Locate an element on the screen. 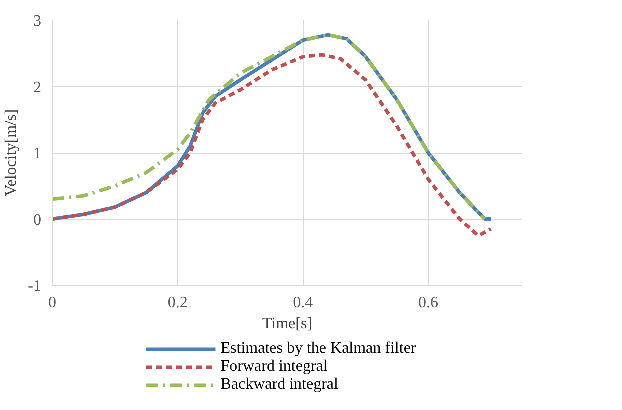  y-tick-label: -1 is located at coordinates (35, 286).